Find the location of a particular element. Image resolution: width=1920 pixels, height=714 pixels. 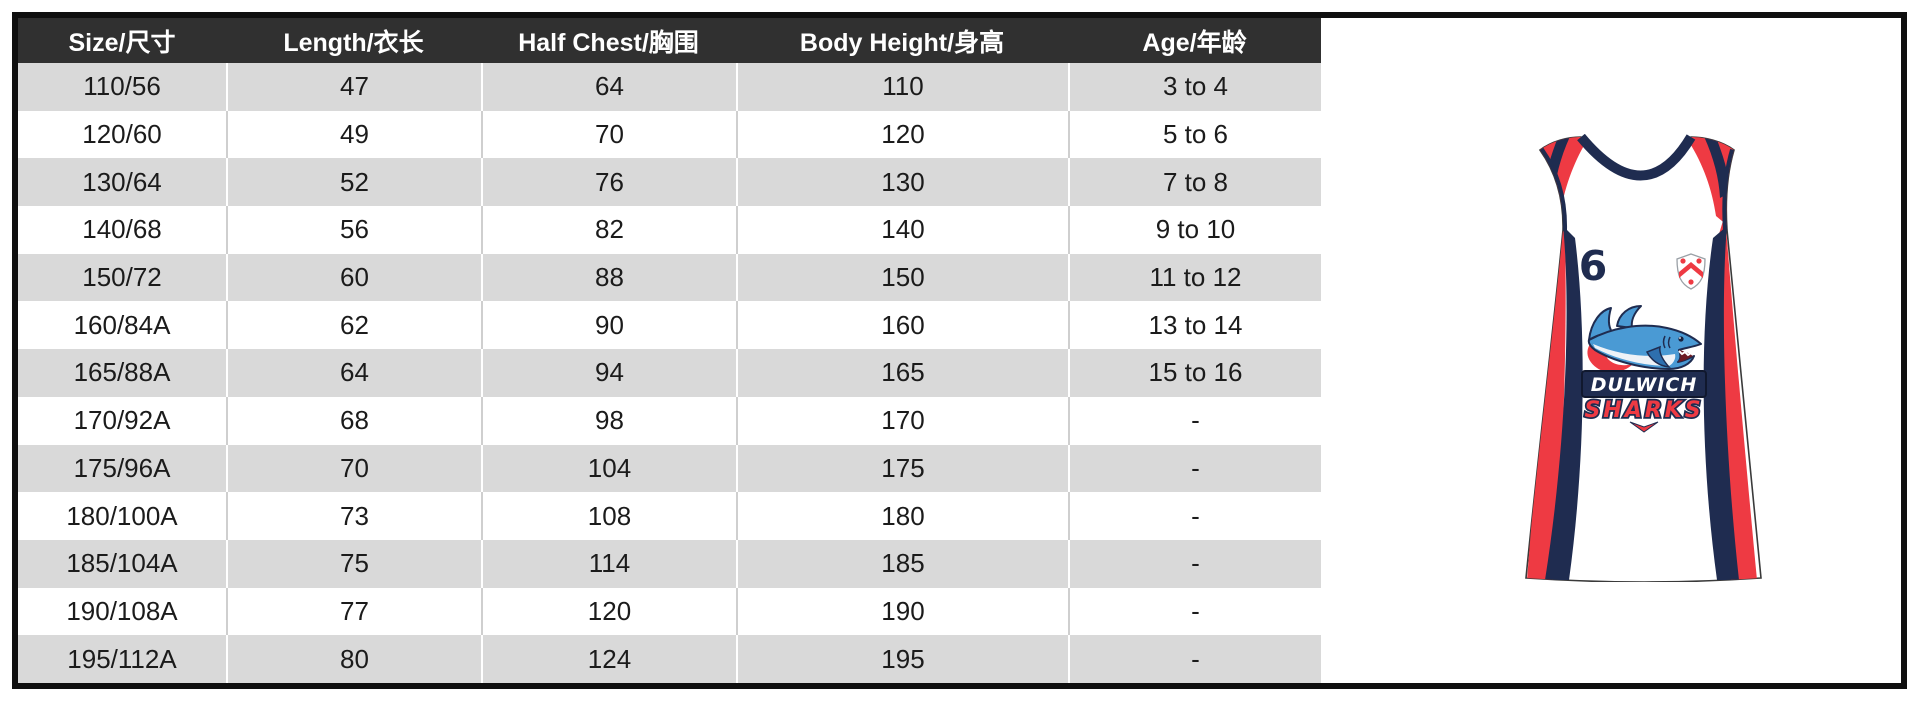

table-row: 195/112A 80 124 195- is located at coordinates (669, 659).